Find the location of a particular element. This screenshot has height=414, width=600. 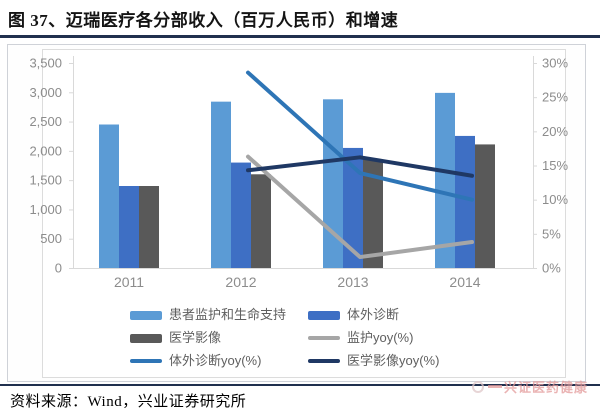

legend-label-ivd: 体外诊断 is located at coordinates (373, 314).